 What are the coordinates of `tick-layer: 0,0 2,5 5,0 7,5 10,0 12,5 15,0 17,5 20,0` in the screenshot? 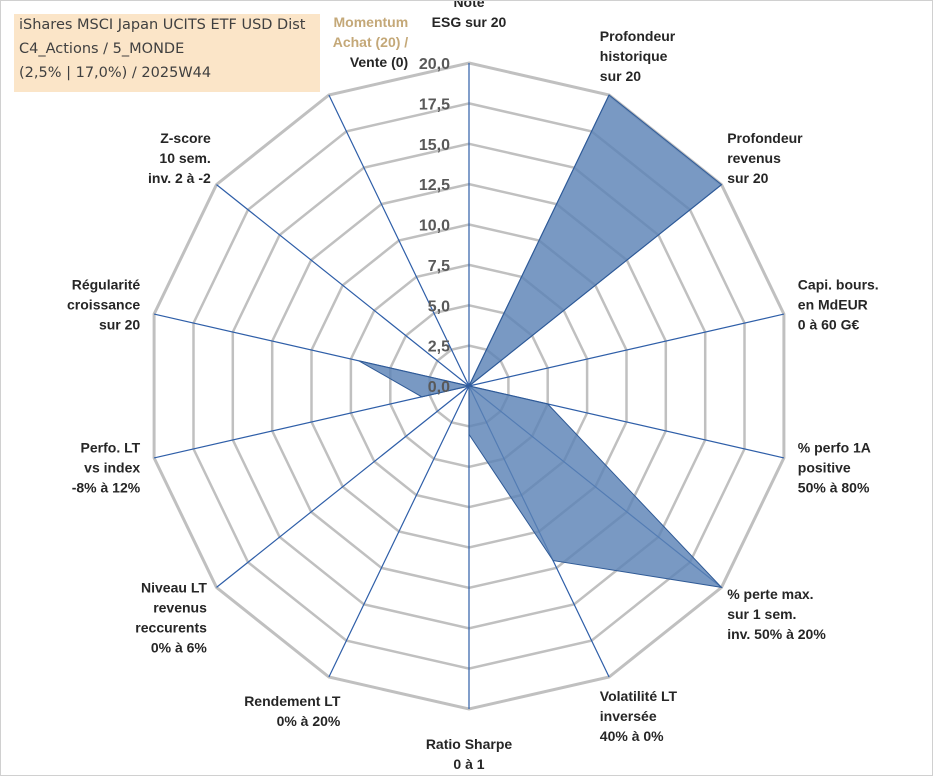 It's located at (434, 226).